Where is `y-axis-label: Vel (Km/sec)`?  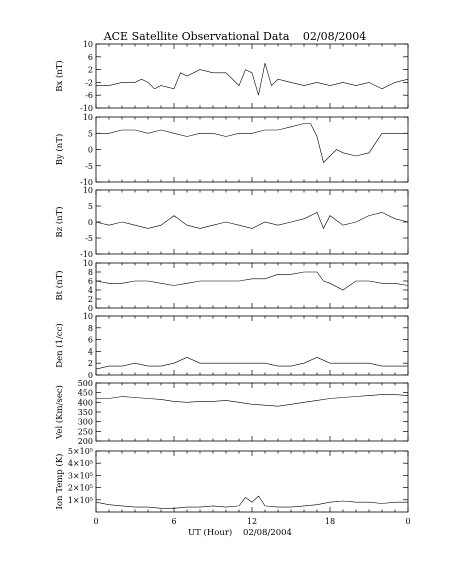 y-axis-label: Vel (Km/sec) is located at coordinates (59, 412).